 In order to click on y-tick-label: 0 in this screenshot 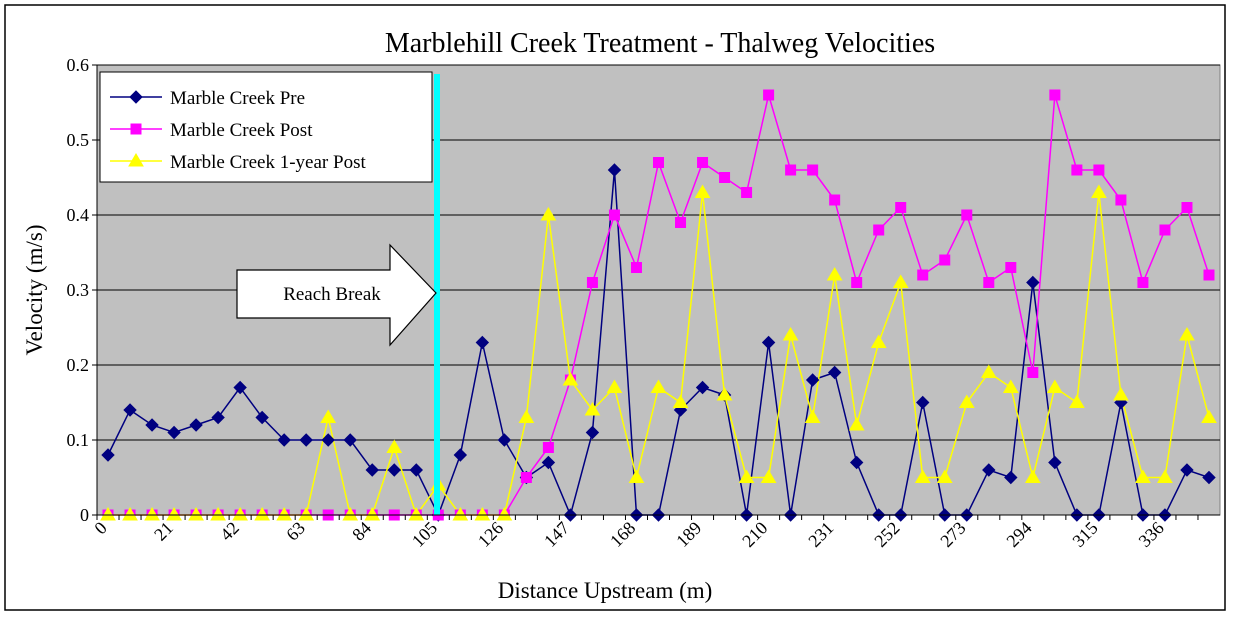, I will do `click(84, 515)`.